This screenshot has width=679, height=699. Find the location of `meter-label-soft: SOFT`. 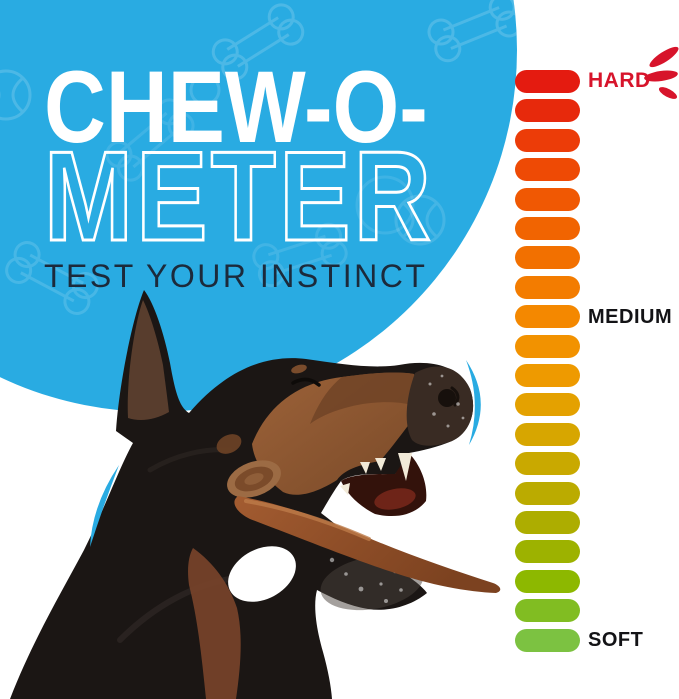

meter-label-soft: SOFT is located at coordinates (616, 640).